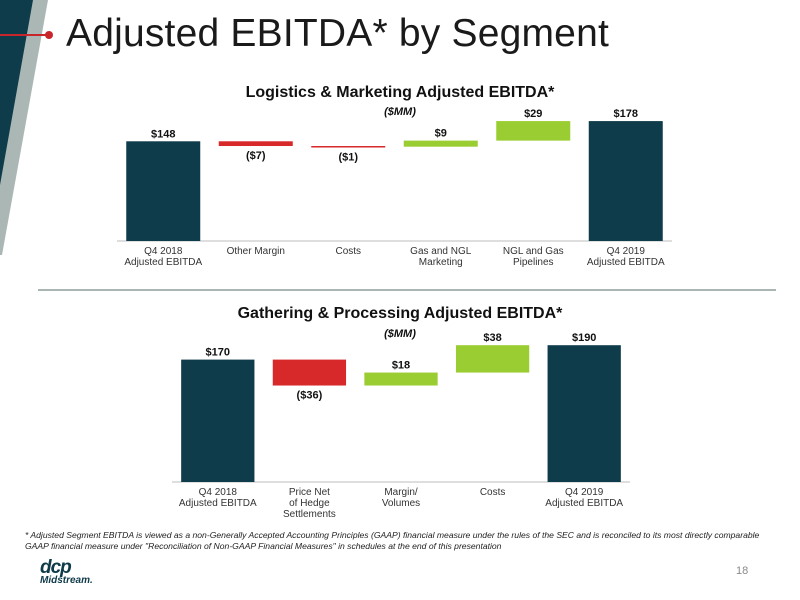 This screenshot has height=600, width=800. What do you see at coordinates (533, 262) in the screenshot?
I see `category-label: Pipelines` at bounding box center [533, 262].